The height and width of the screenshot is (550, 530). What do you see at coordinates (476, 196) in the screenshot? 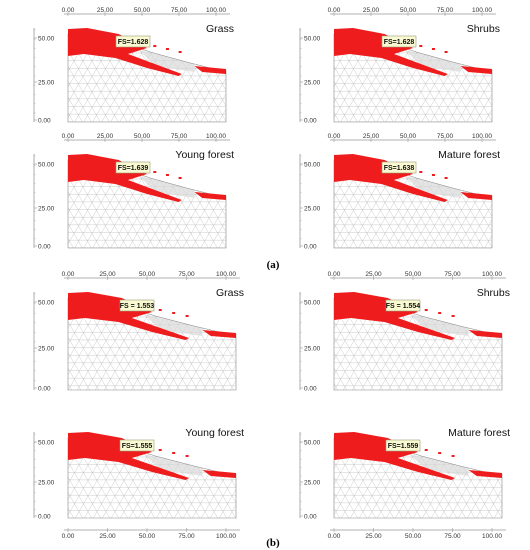
I see `failure-zone-toe` at bounding box center [476, 196].